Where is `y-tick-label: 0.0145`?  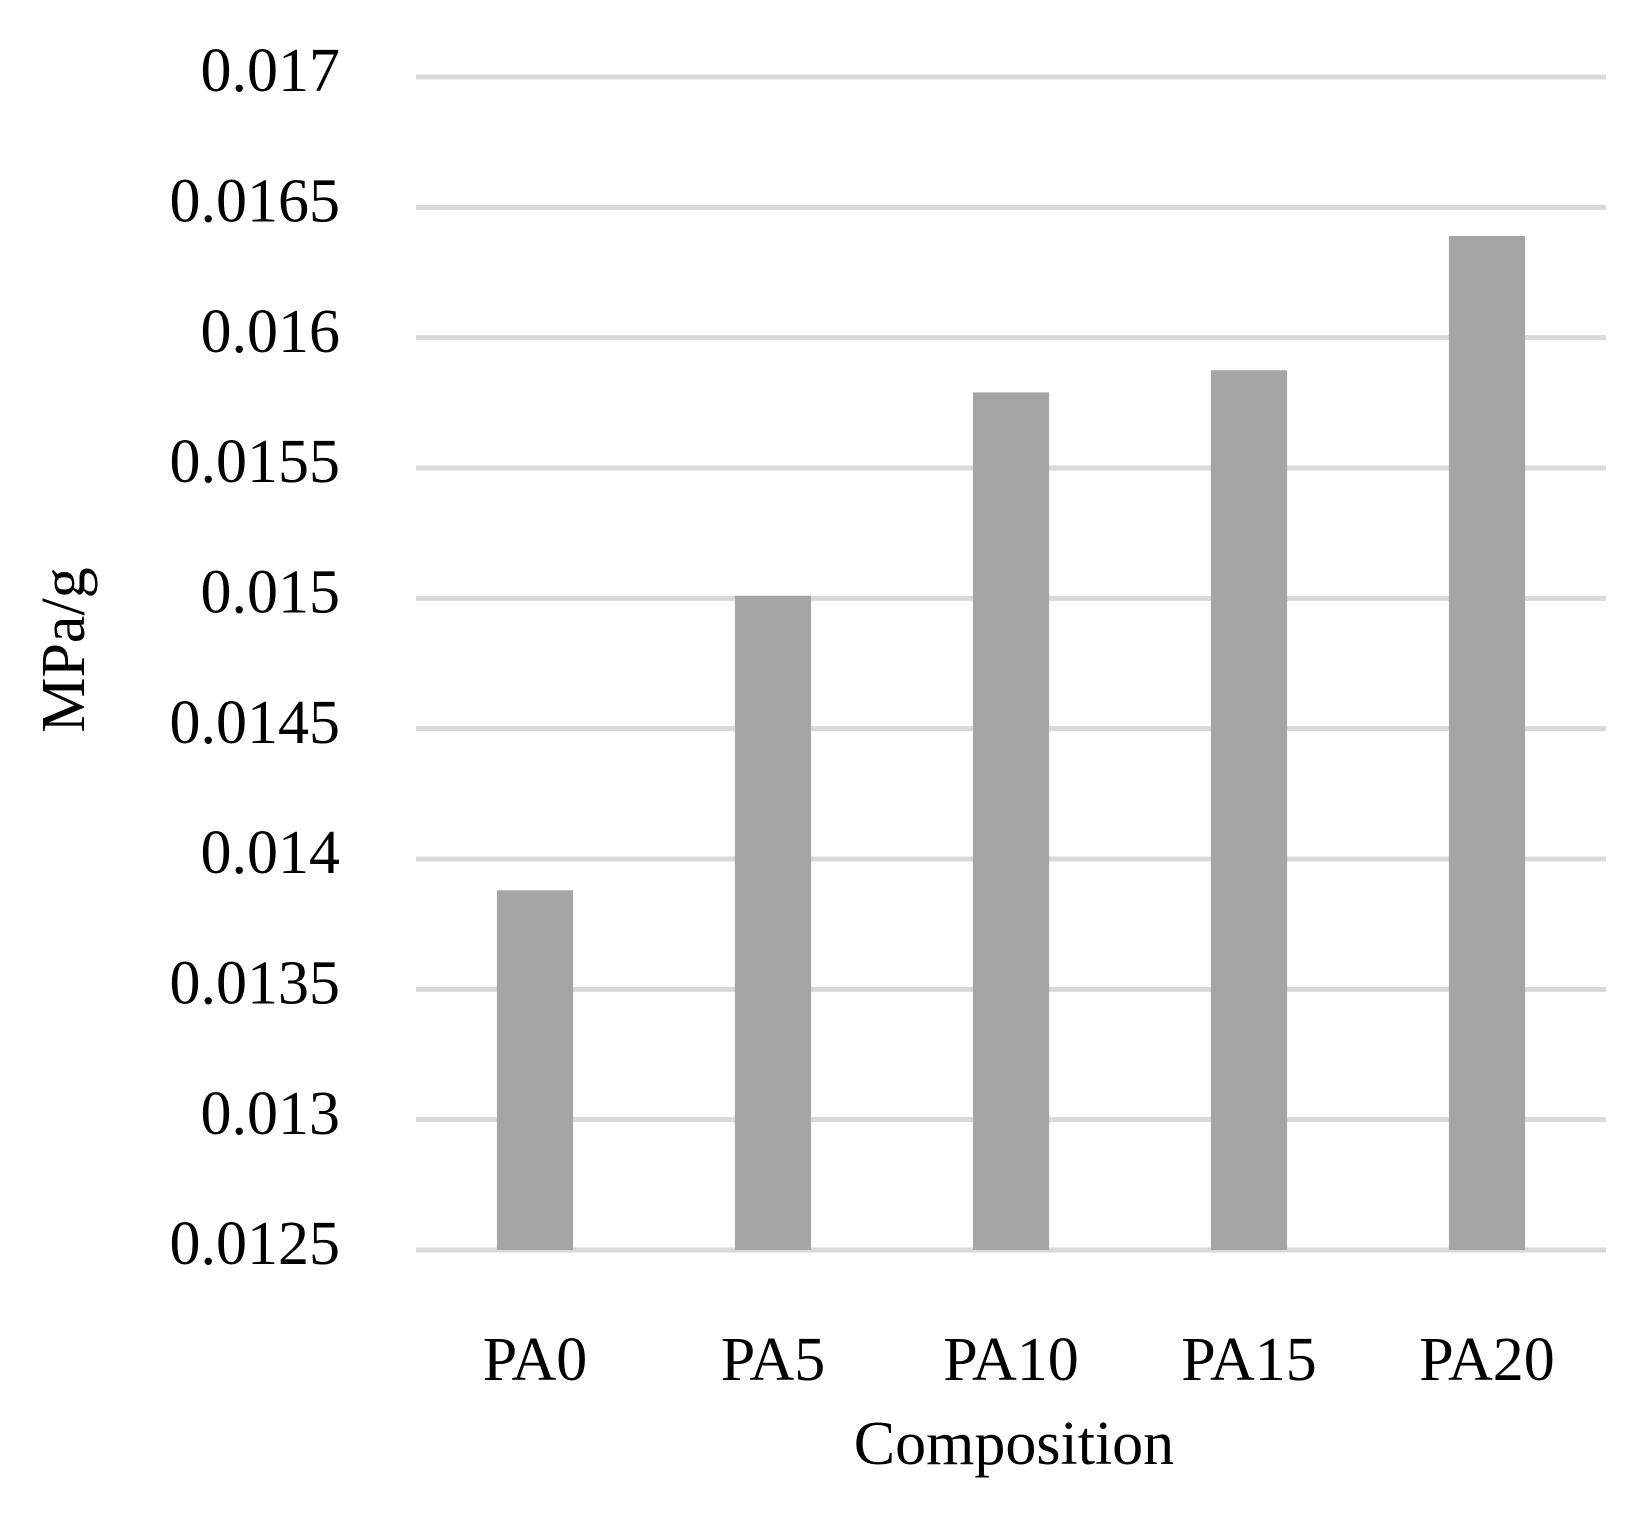
y-tick-label: 0.0145 is located at coordinates (255, 723).